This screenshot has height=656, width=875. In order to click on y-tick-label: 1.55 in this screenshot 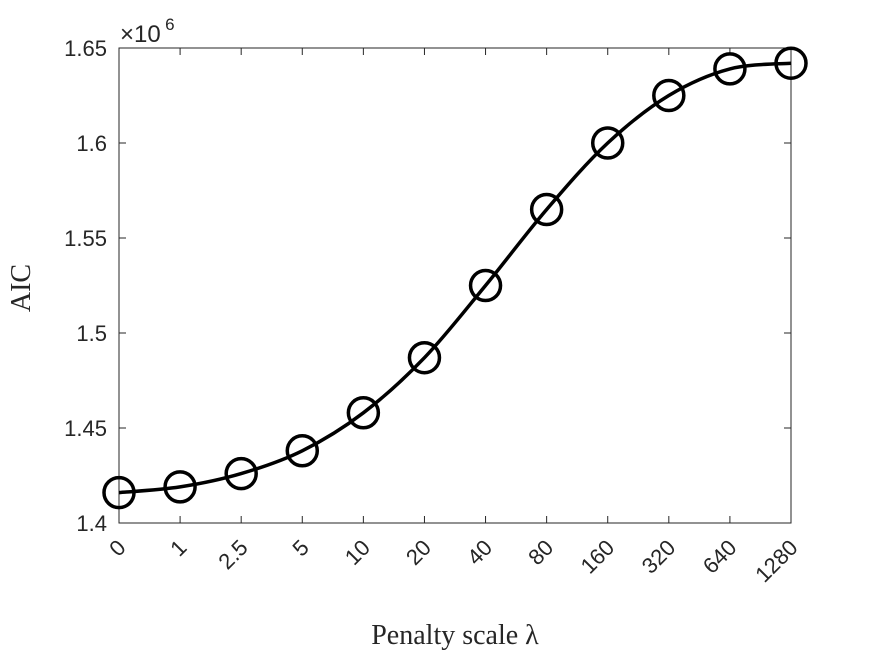, I will do `click(85, 238)`.